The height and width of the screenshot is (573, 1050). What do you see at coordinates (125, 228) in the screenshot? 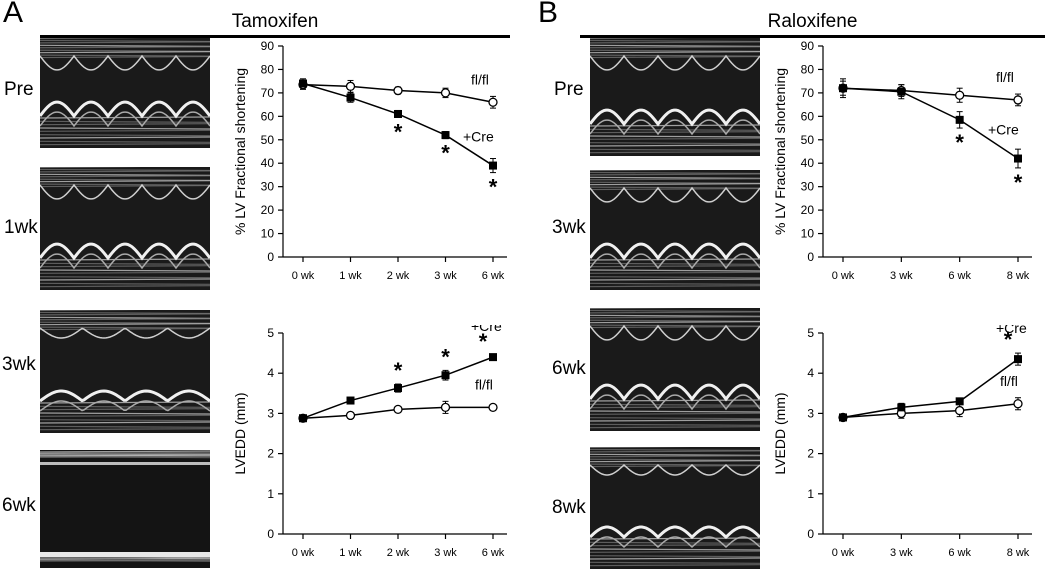
I see `echo-image-a-1wk` at bounding box center [125, 228].